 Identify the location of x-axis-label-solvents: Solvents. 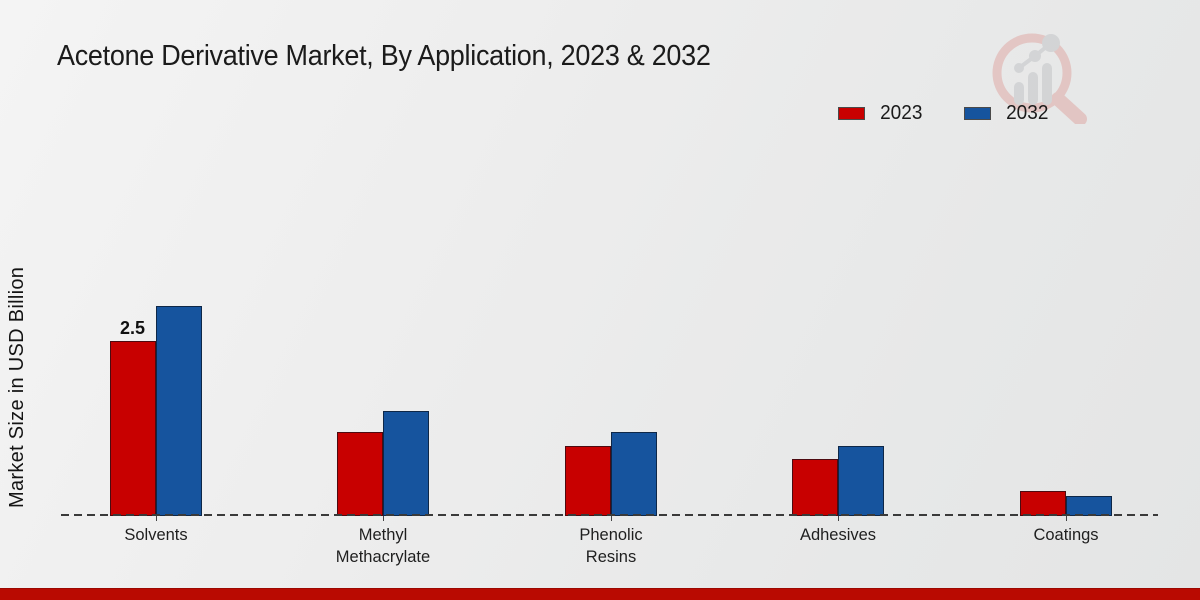
(156, 534).